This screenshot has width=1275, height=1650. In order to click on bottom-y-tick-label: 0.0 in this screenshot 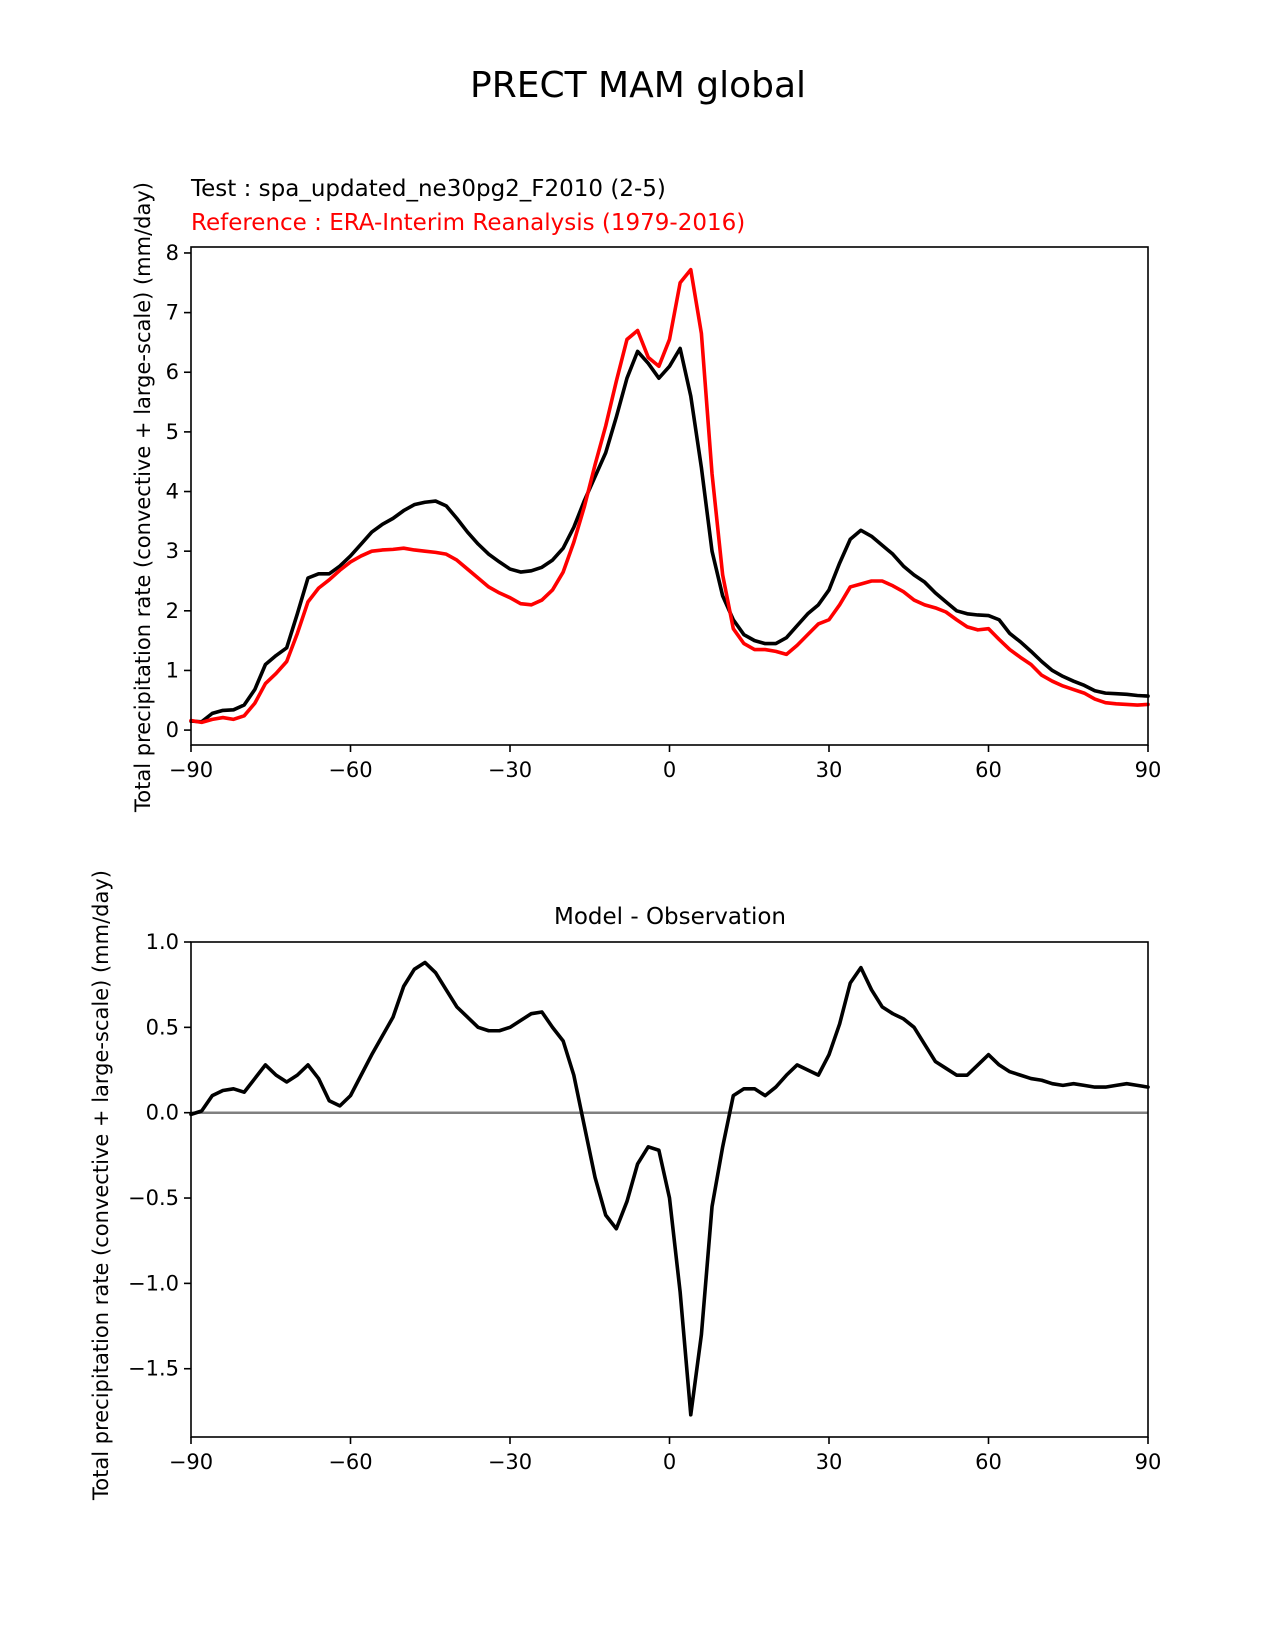, I will do `click(162, 1113)`.